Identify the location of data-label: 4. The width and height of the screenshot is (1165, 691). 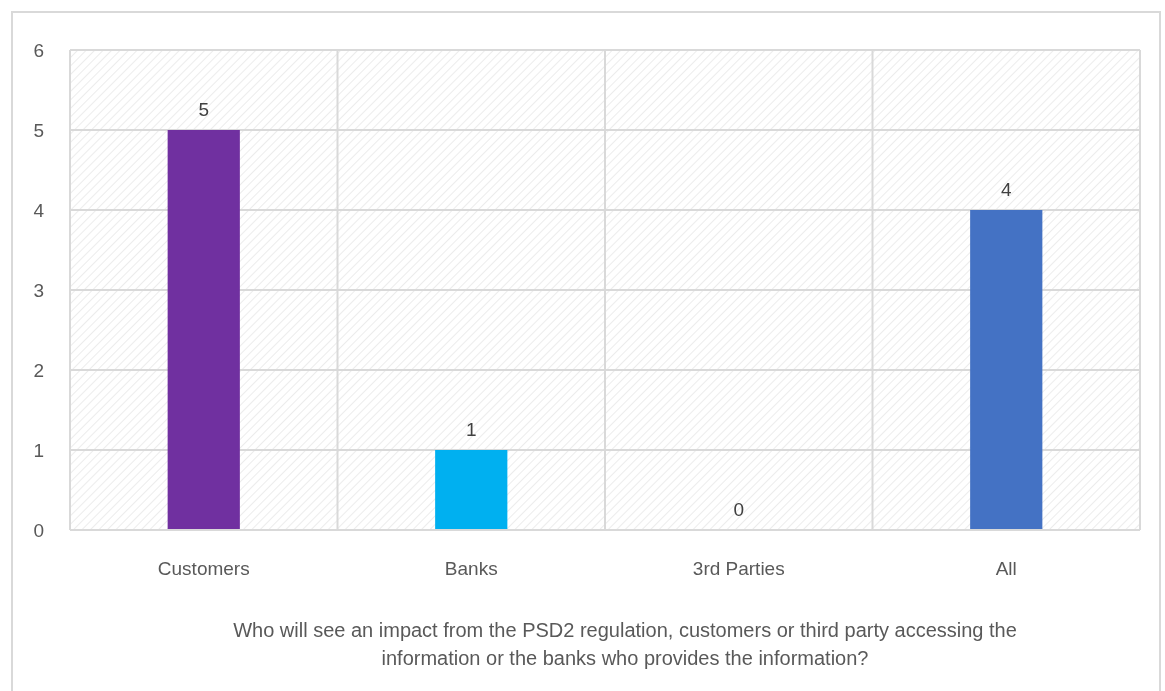
(1006, 189).